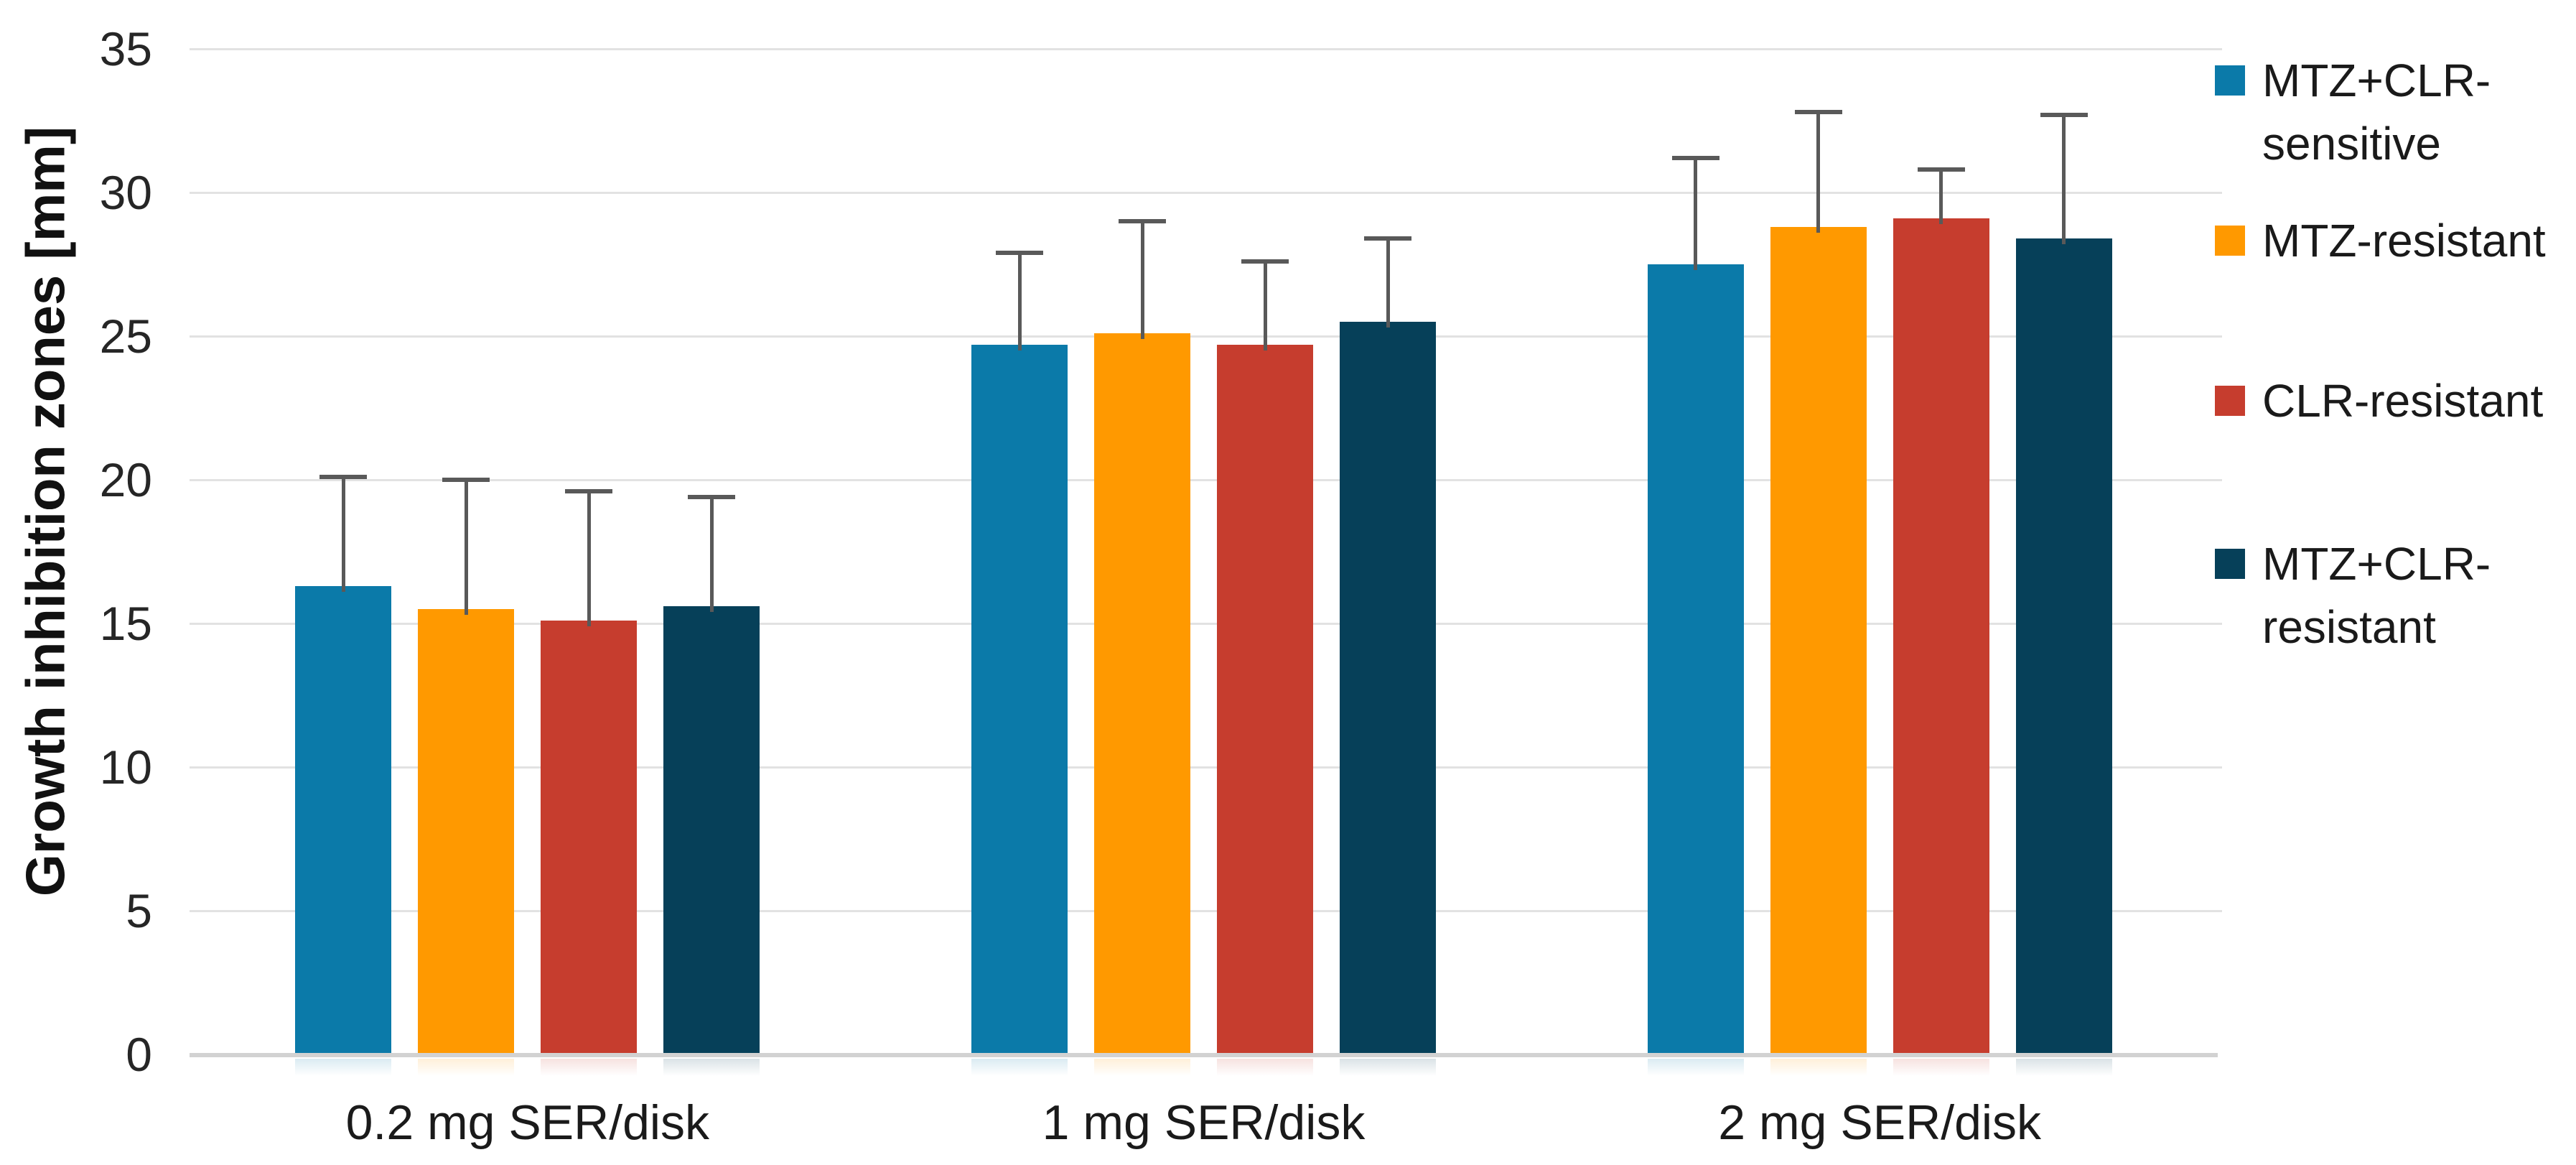 The width and height of the screenshot is (2576, 1165). What do you see at coordinates (466, 833) in the screenshot?
I see `bar-mtz-resistant-cat1` at bounding box center [466, 833].